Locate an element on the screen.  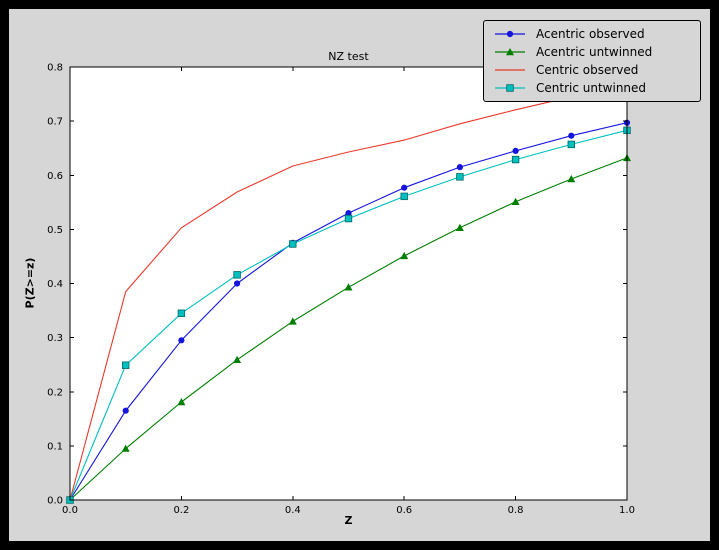
legend-label: Centric observed is located at coordinates (587, 70).